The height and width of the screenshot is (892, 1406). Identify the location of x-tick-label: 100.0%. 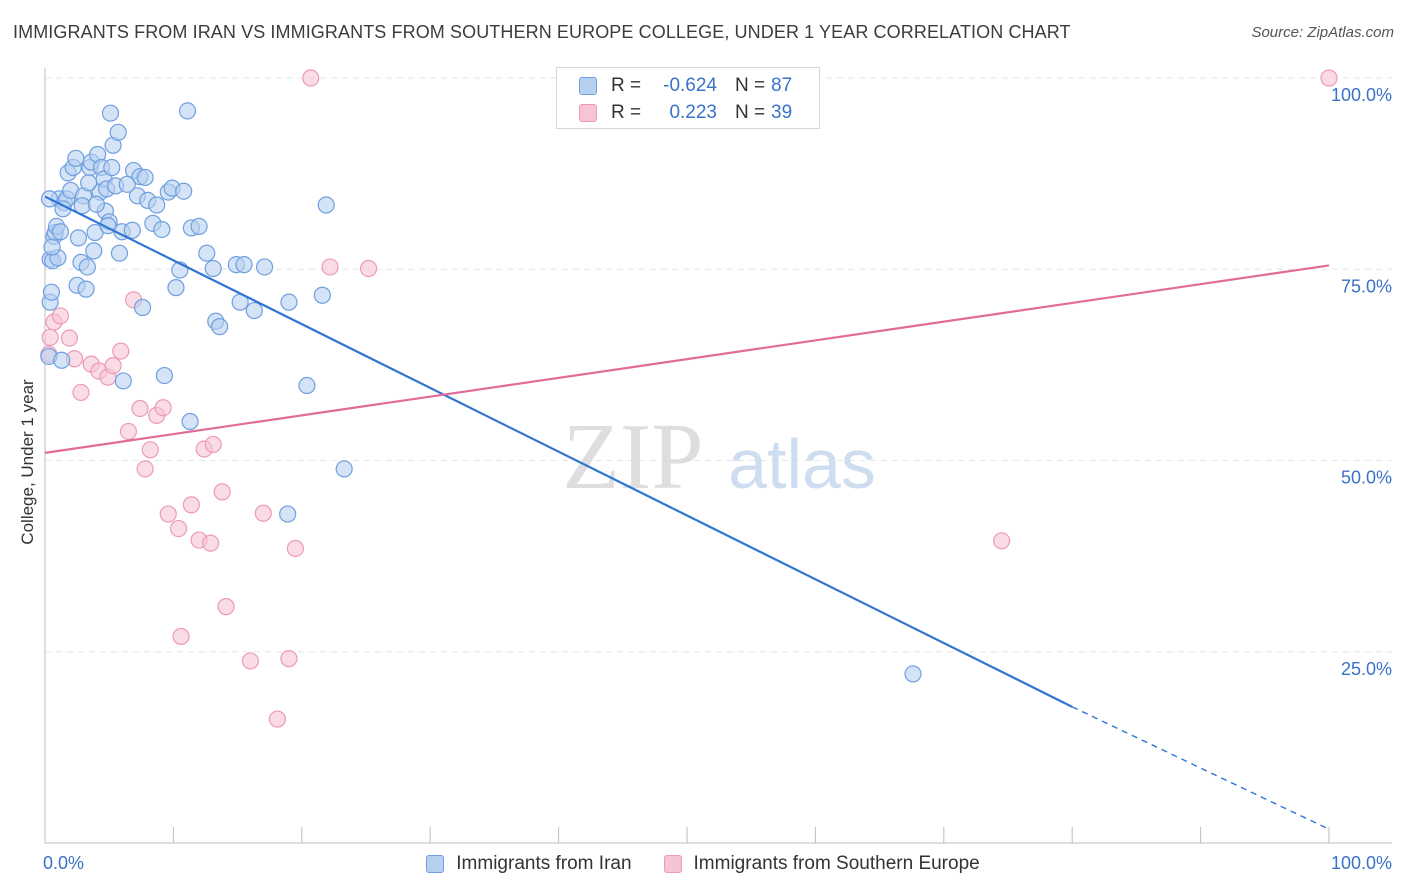
(1361, 863).